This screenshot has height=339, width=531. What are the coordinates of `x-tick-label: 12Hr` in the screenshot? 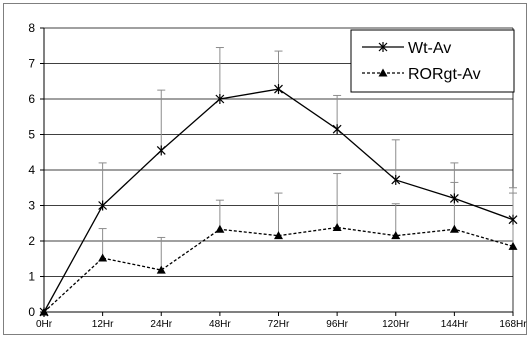 It's located at (103, 324).